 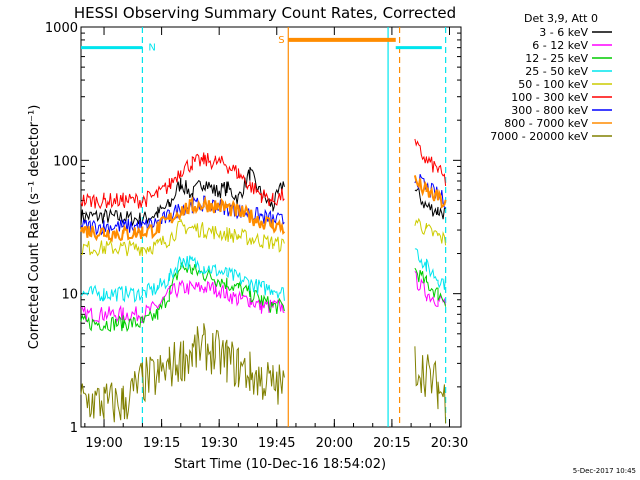 What do you see at coordinates (391, 443) in the screenshot?
I see `x-tick-label: 20:15` at bounding box center [391, 443].